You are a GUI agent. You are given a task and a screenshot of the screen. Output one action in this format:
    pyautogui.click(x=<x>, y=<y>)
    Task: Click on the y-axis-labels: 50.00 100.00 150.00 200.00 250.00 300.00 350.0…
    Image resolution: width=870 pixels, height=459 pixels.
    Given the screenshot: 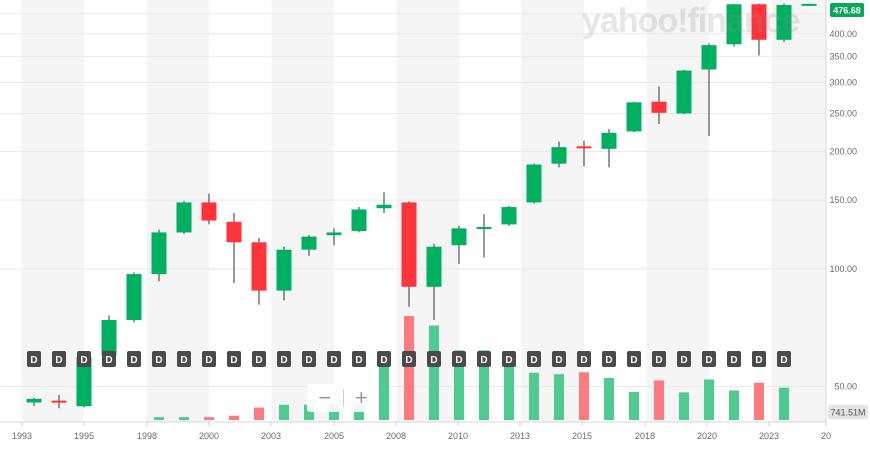 What is the action you would take?
    pyautogui.click(x=843, y=200)
    